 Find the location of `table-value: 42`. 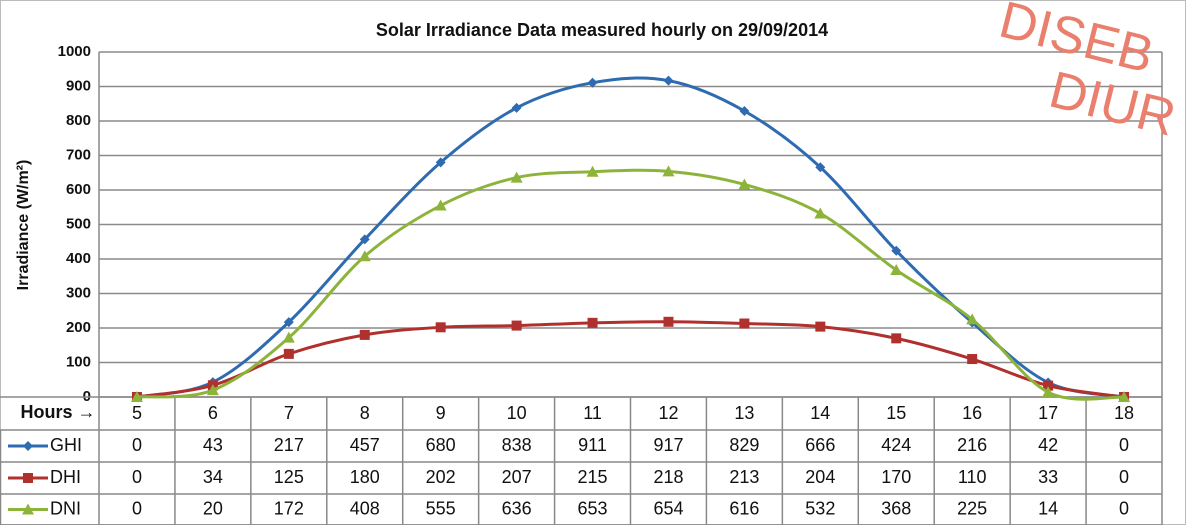

table-value: 42 is located at coordinates (1048, 445).